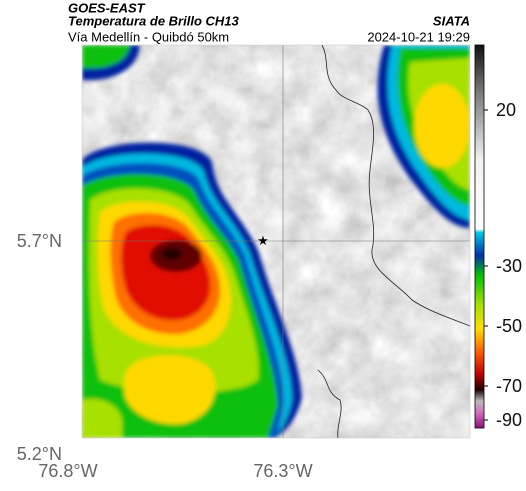 This screenshot has width=526, height=491. What do you see at coordinates (479, 236) in the screenshot?
I see `colorbar` at bounding box center [479, 236].